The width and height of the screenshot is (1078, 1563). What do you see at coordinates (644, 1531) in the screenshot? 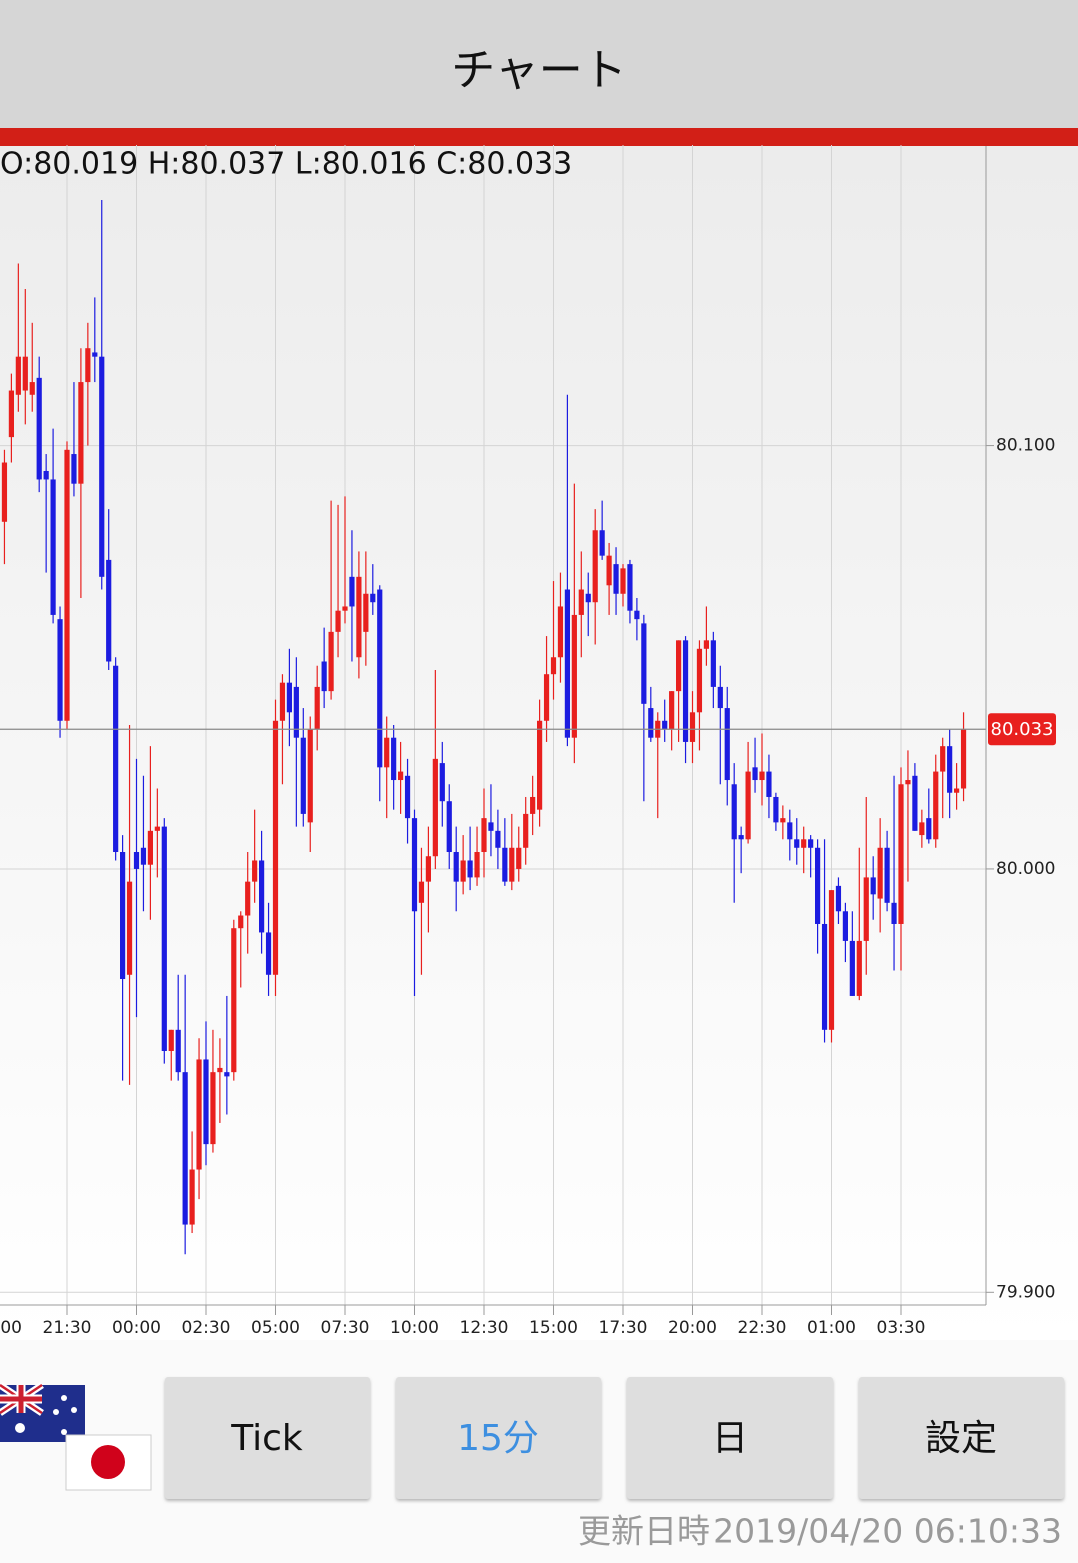
I see `updated-label: 更新日時` at bounding box center [644, 1531].